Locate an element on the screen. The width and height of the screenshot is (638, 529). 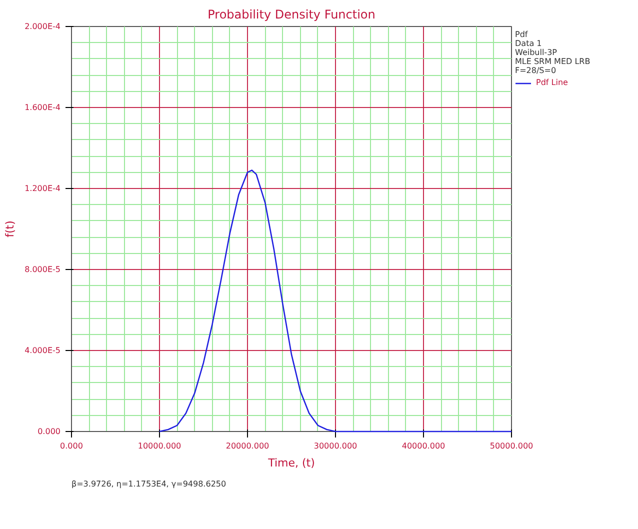
x-axis-title: Time, (t) is located at coordinates (291, 463).